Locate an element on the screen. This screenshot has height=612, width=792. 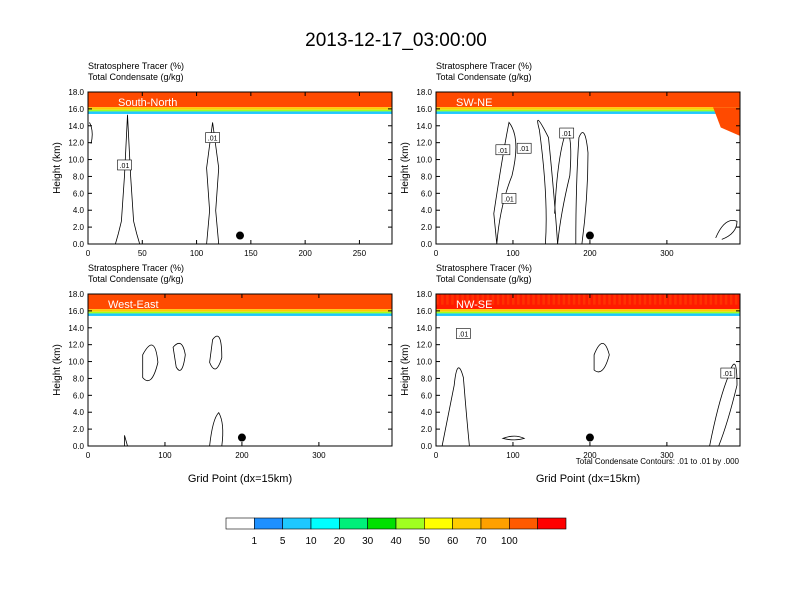
y-axis-label: Height (km) is located at coordinates (405, 168).